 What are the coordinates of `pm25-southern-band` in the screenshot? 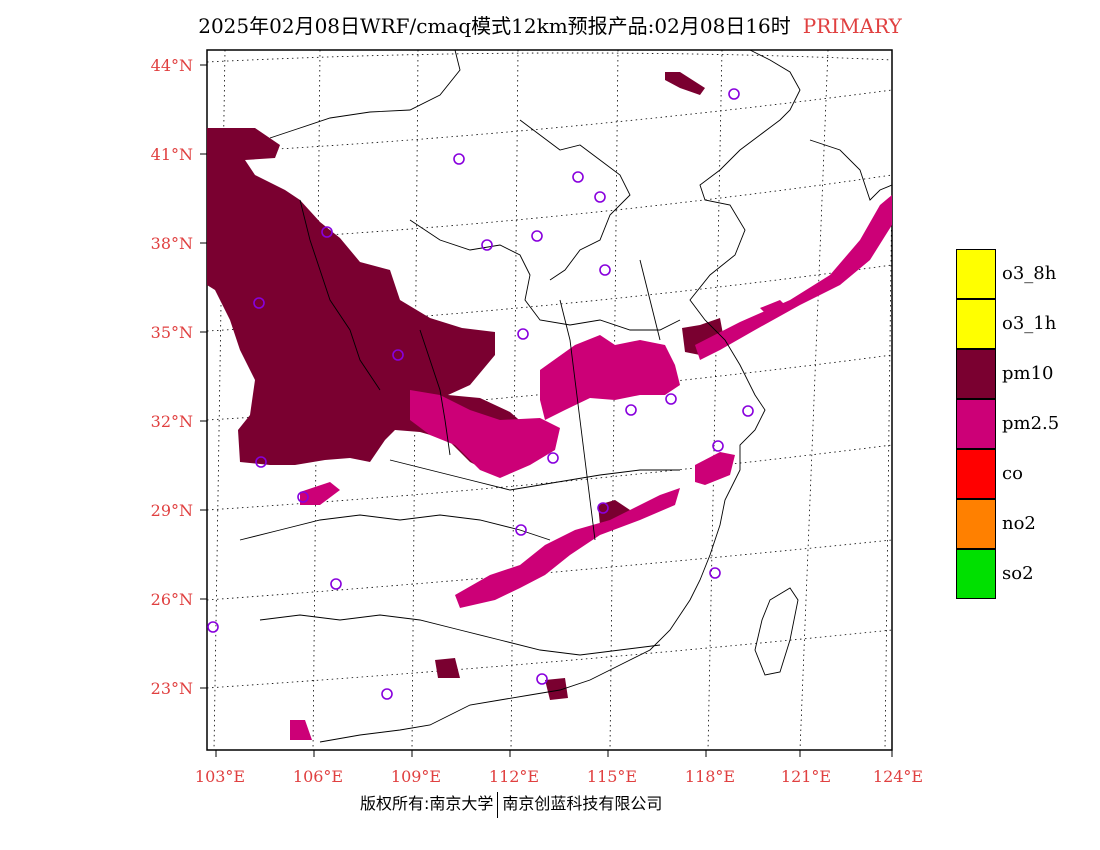 It's located at (567, 548).